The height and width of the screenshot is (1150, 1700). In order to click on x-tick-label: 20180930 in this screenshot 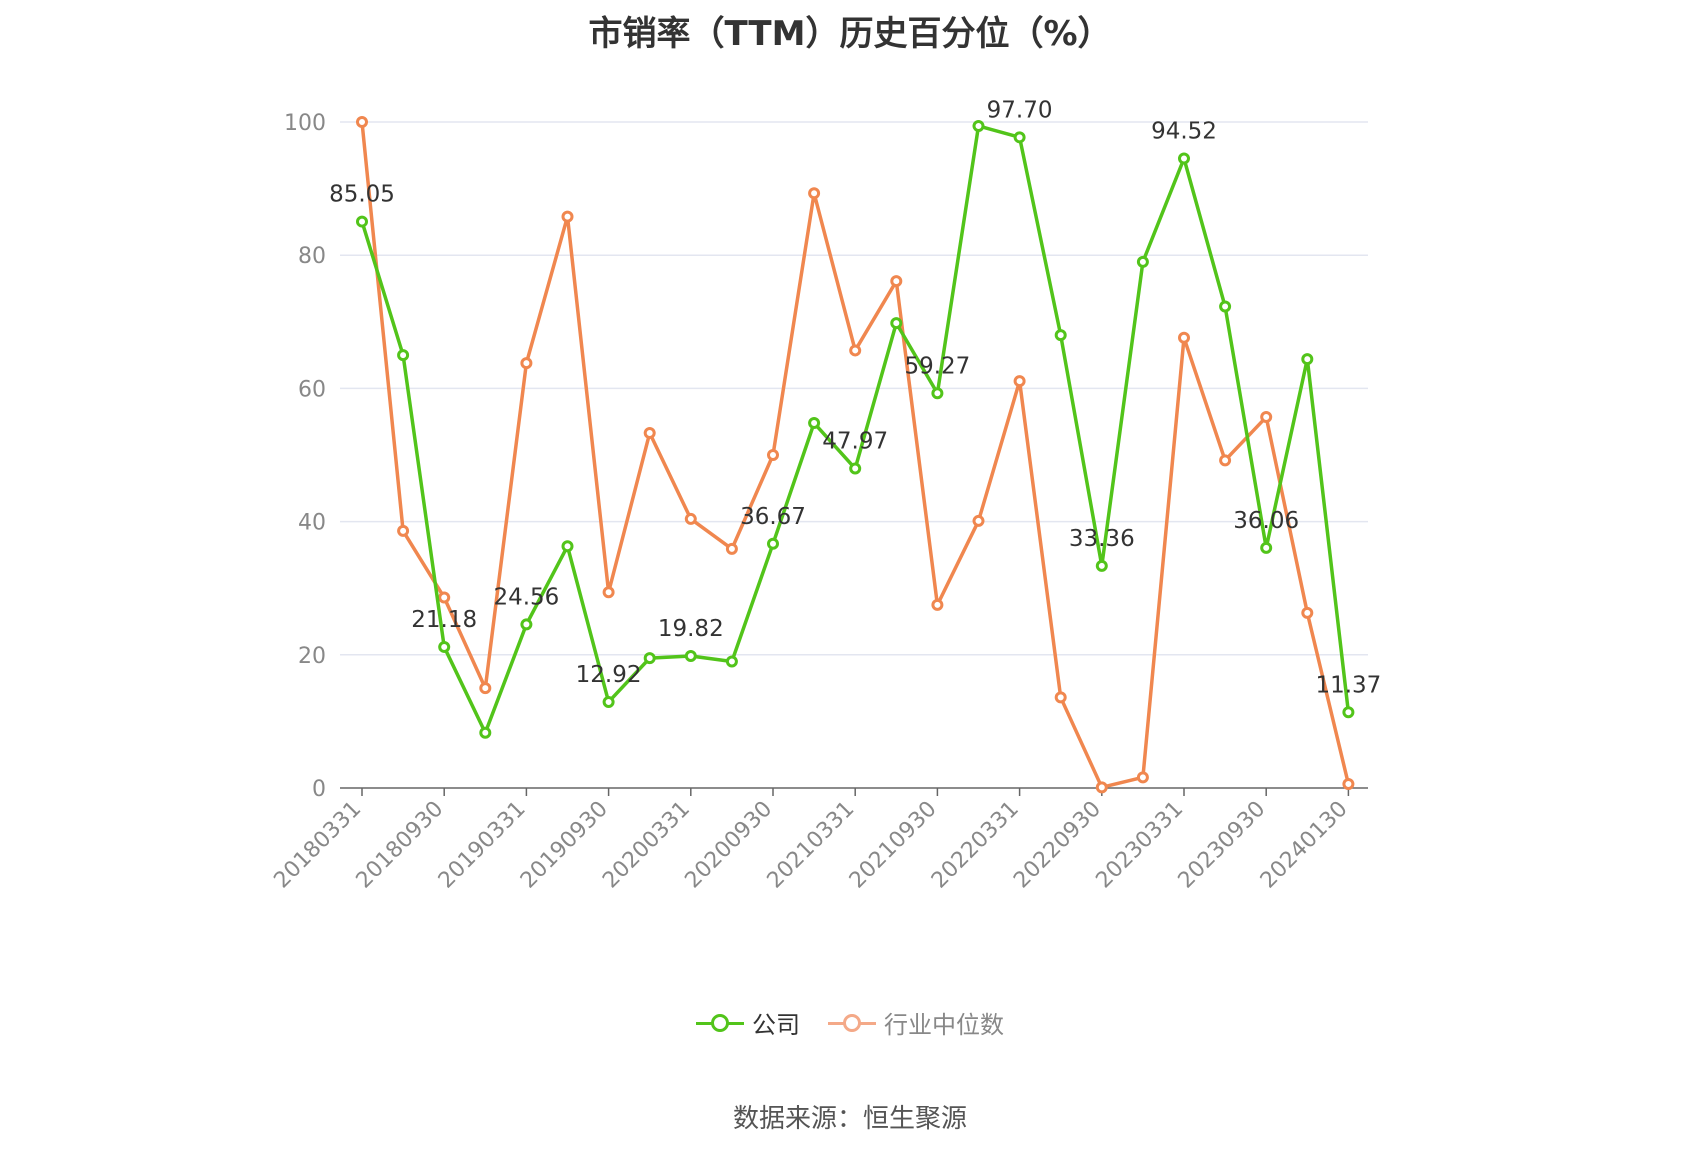, I will do `click(400, 845)`.